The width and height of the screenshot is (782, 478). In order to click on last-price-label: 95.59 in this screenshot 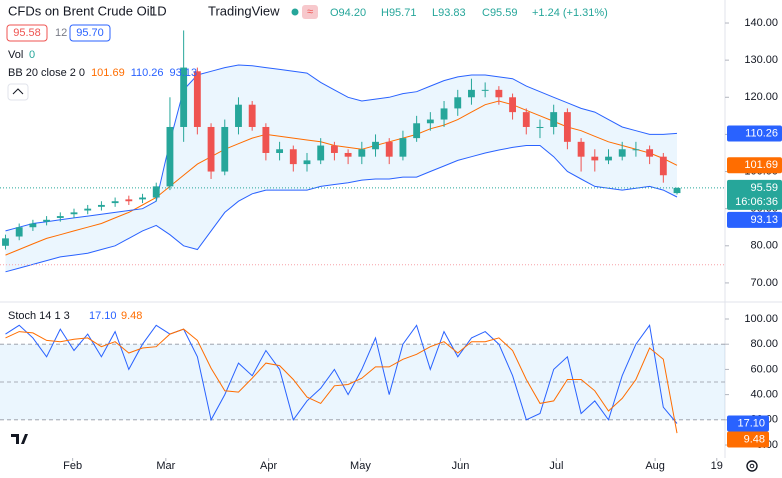, I will do `click(764, 188)`.